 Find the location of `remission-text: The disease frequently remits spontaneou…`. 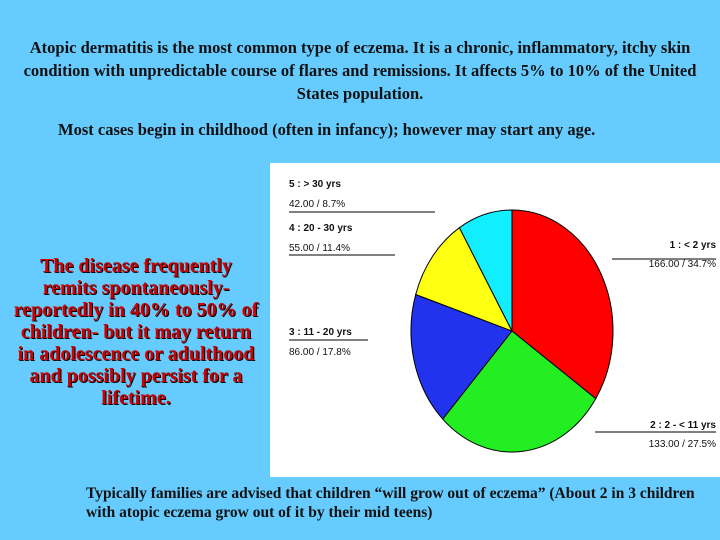

remission-text: The disease frequently remits spontaneou… is located at coordinates (136, 332).